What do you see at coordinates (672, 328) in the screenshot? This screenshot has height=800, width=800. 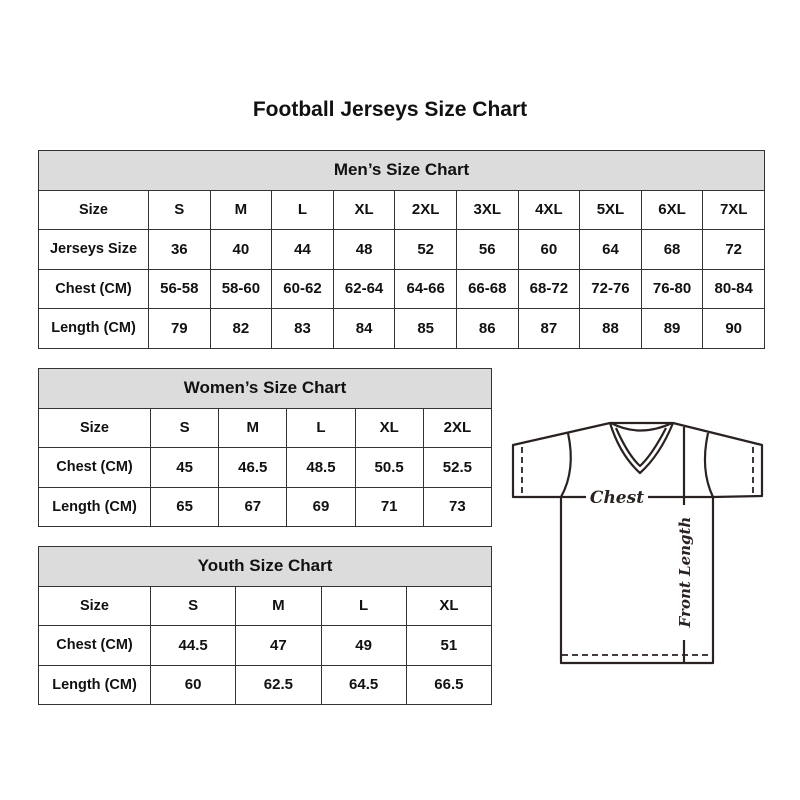 I see `table-cell: 89` at bounding box center [672, 328].